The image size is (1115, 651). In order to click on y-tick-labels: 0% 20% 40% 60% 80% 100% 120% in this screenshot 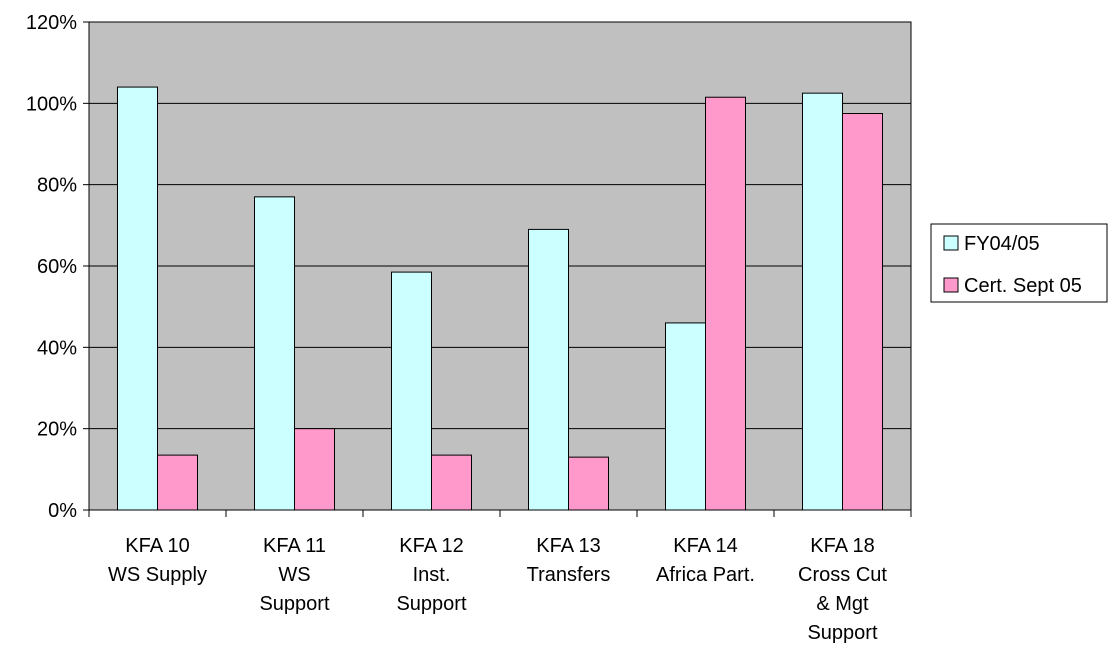, I will do `click(51, 267)`.